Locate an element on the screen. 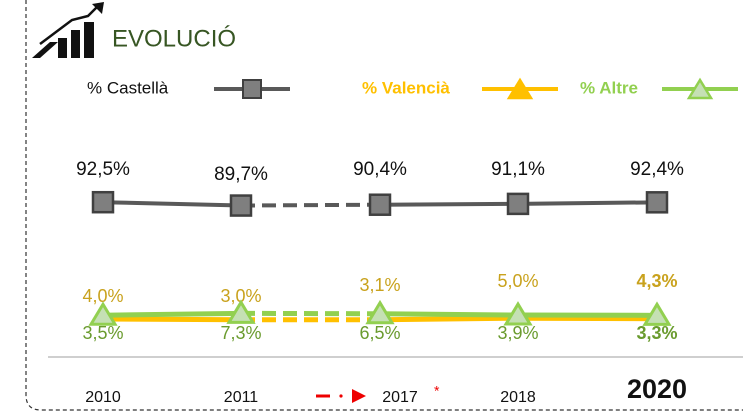  value-label: 3,3% is located at coordinates (656, 333).